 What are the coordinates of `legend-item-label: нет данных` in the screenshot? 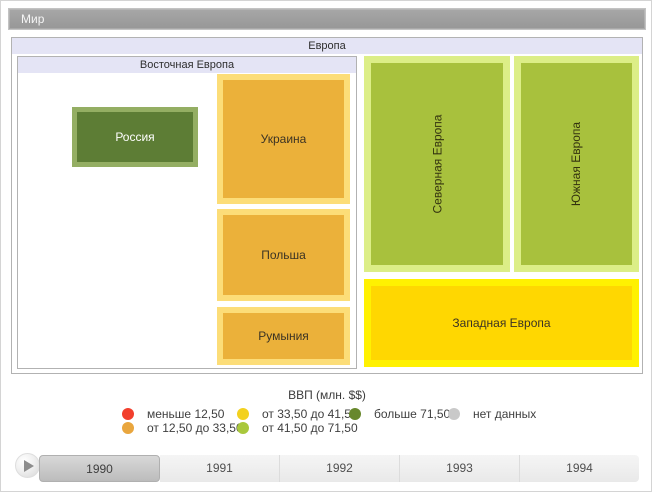 It's located at (505, 414).